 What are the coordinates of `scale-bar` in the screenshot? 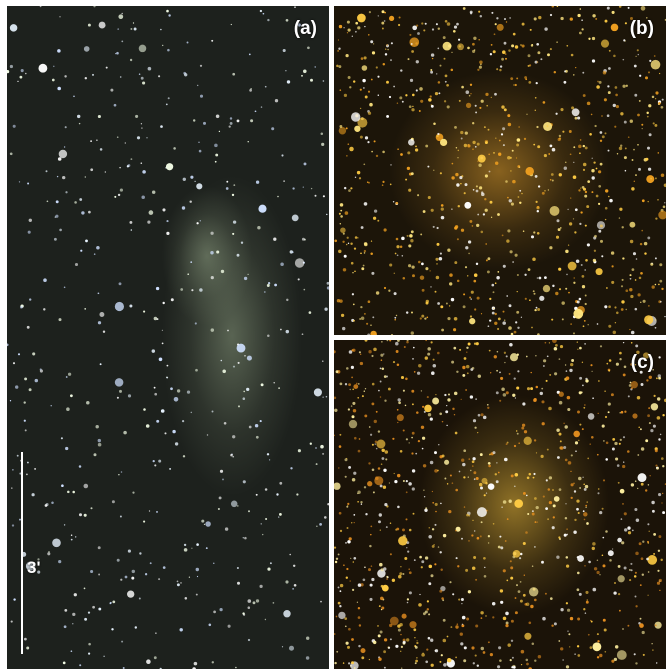 It's located at (22, 553).